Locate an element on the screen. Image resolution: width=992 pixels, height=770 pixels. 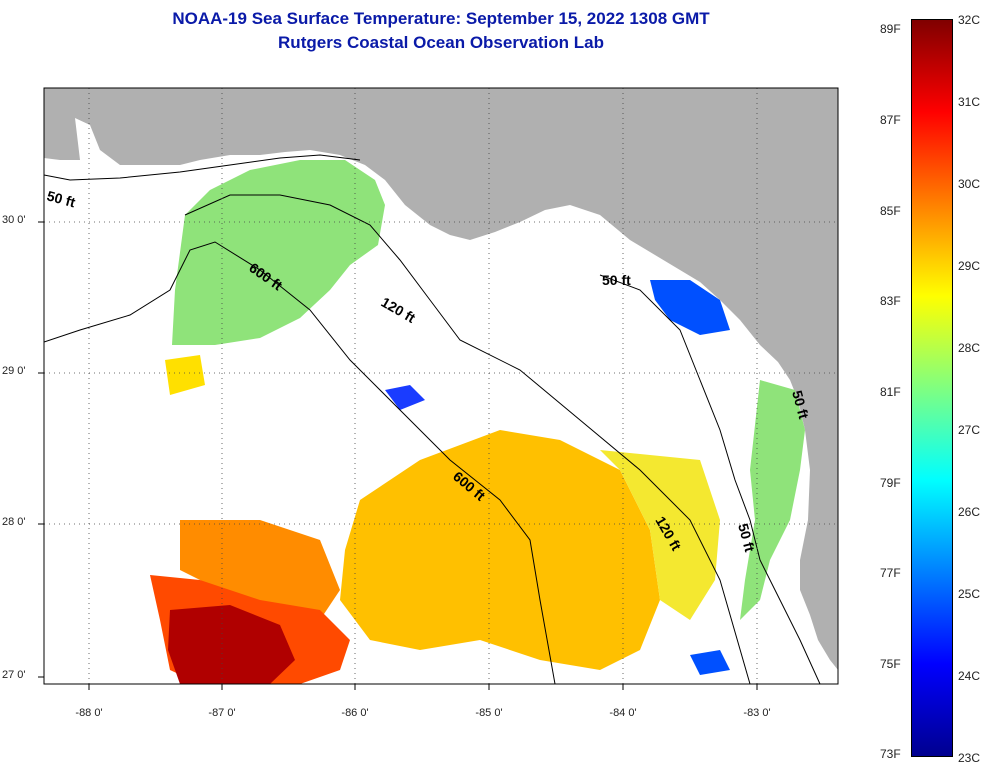
map-subtitle: Rutgers Coastal Ocean Observation Lab is located at coordinates (441, 42).